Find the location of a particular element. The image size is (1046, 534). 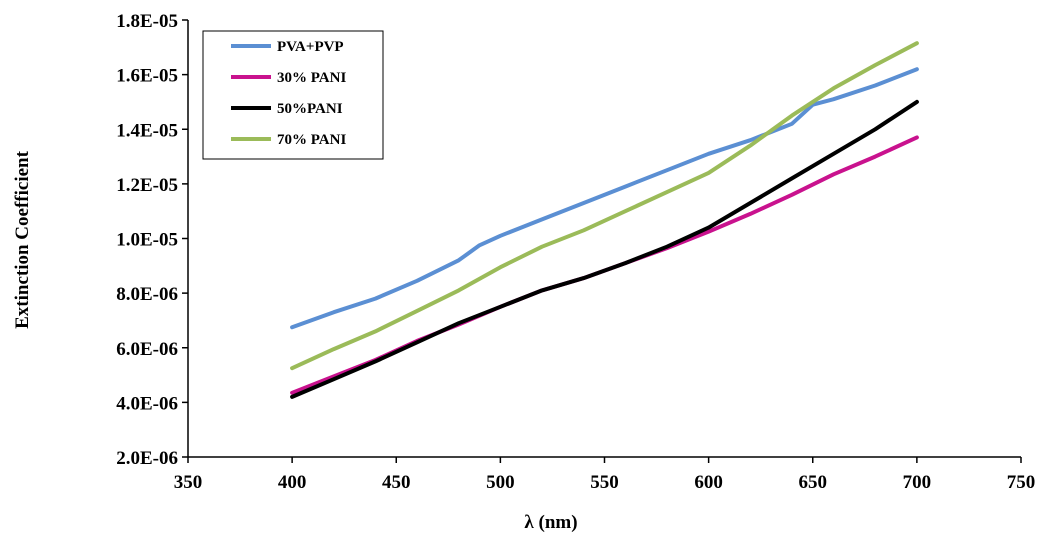

x-tick-label: 750 is located at coordinates (1021, 482).